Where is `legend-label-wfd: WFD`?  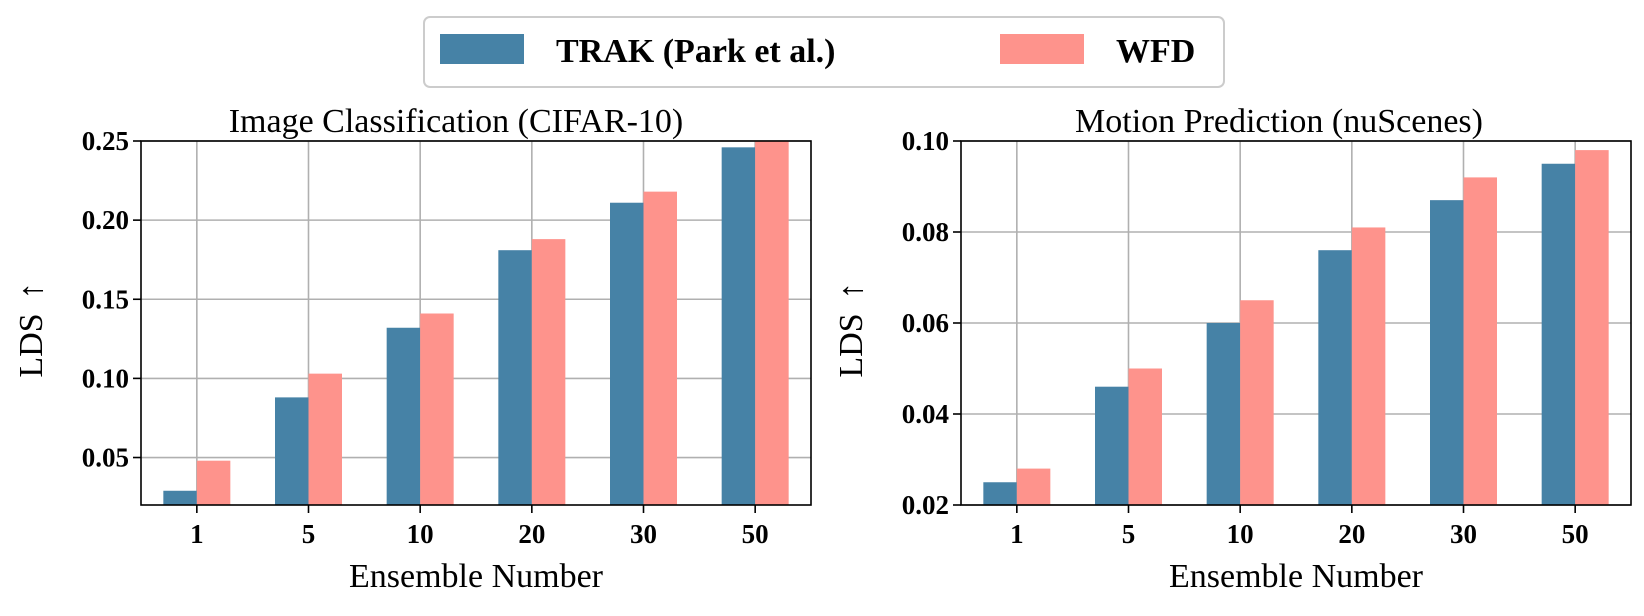 legend-label-wfd: WFD is located at coordinates (1155, 51).